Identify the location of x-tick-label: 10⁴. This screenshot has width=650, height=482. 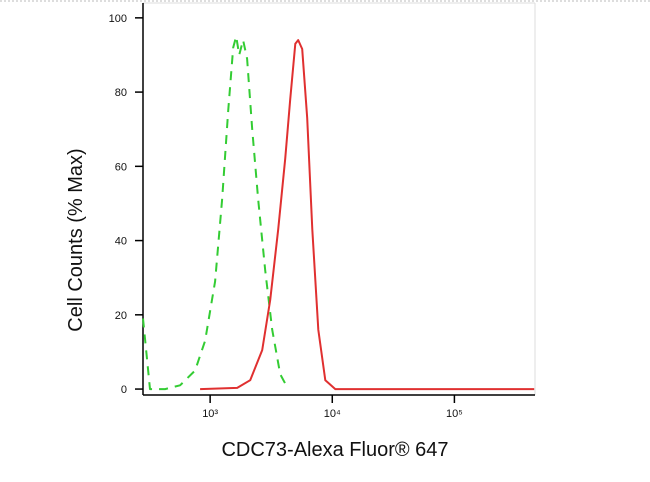
(332, 414).